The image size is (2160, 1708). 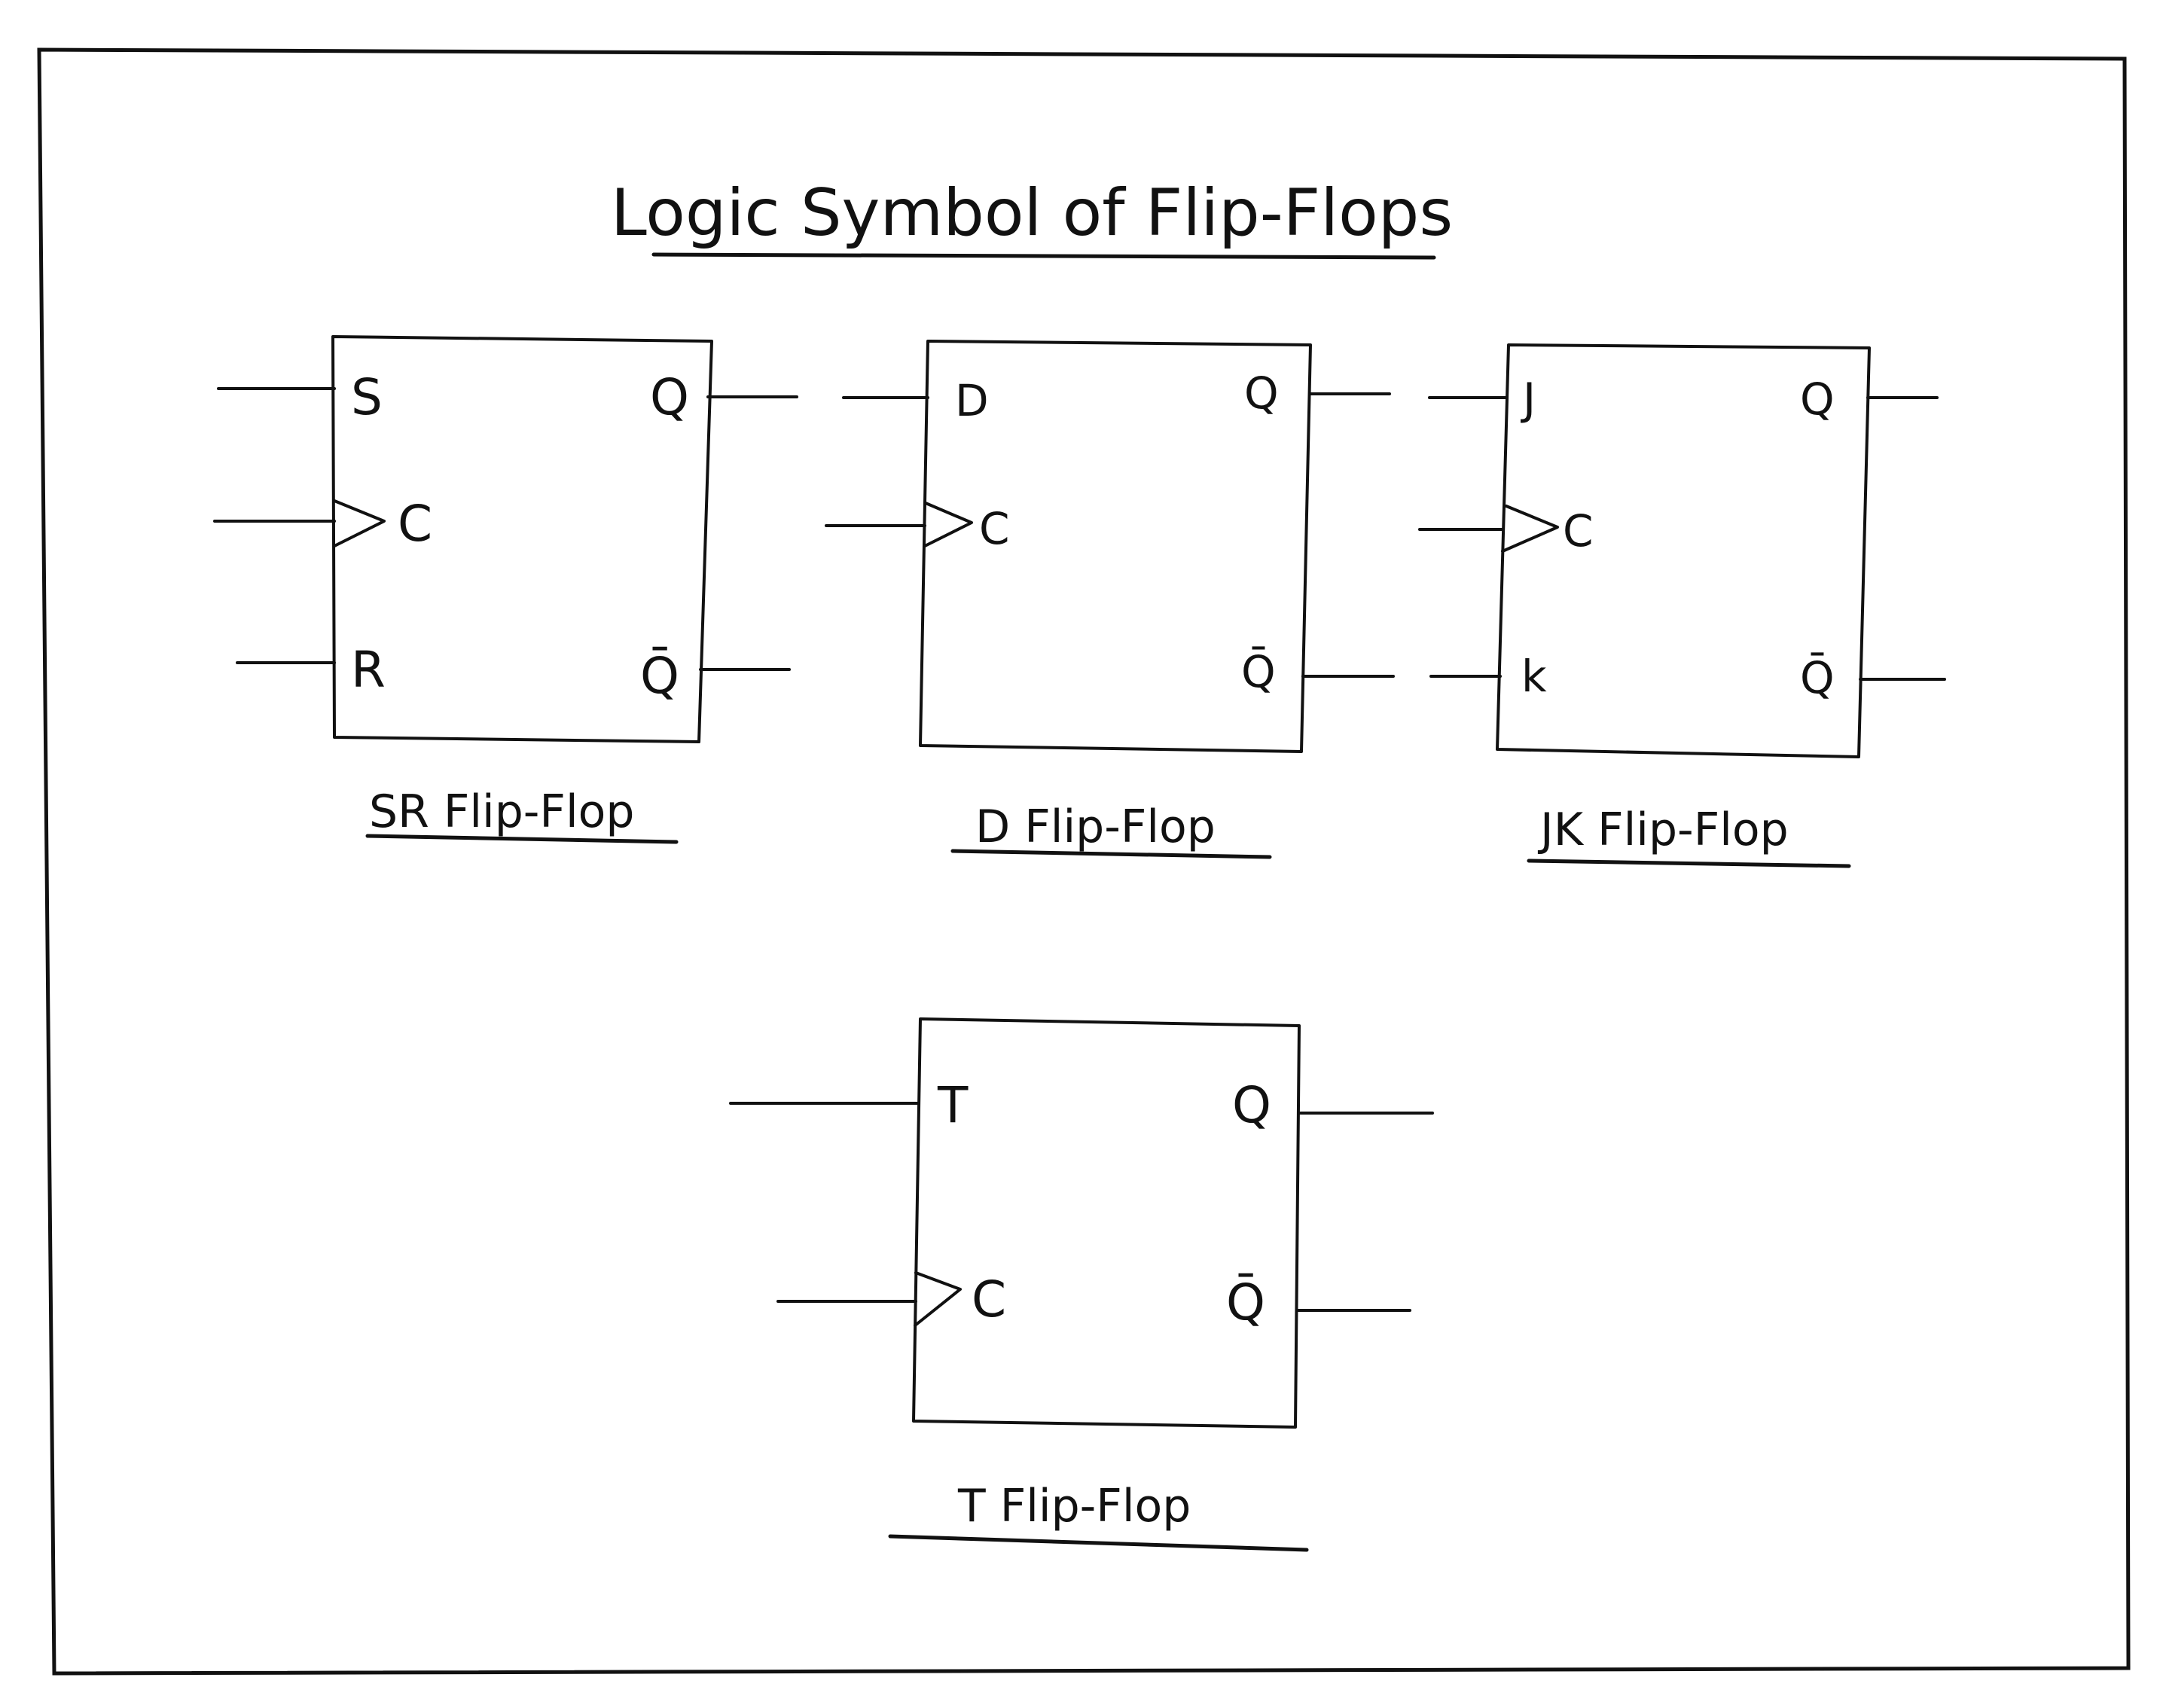 What do you see at coordinates (1106, 1223) in the screenshot?
I see `t-flip-flop-box` at bounding box center [1106, 1223].